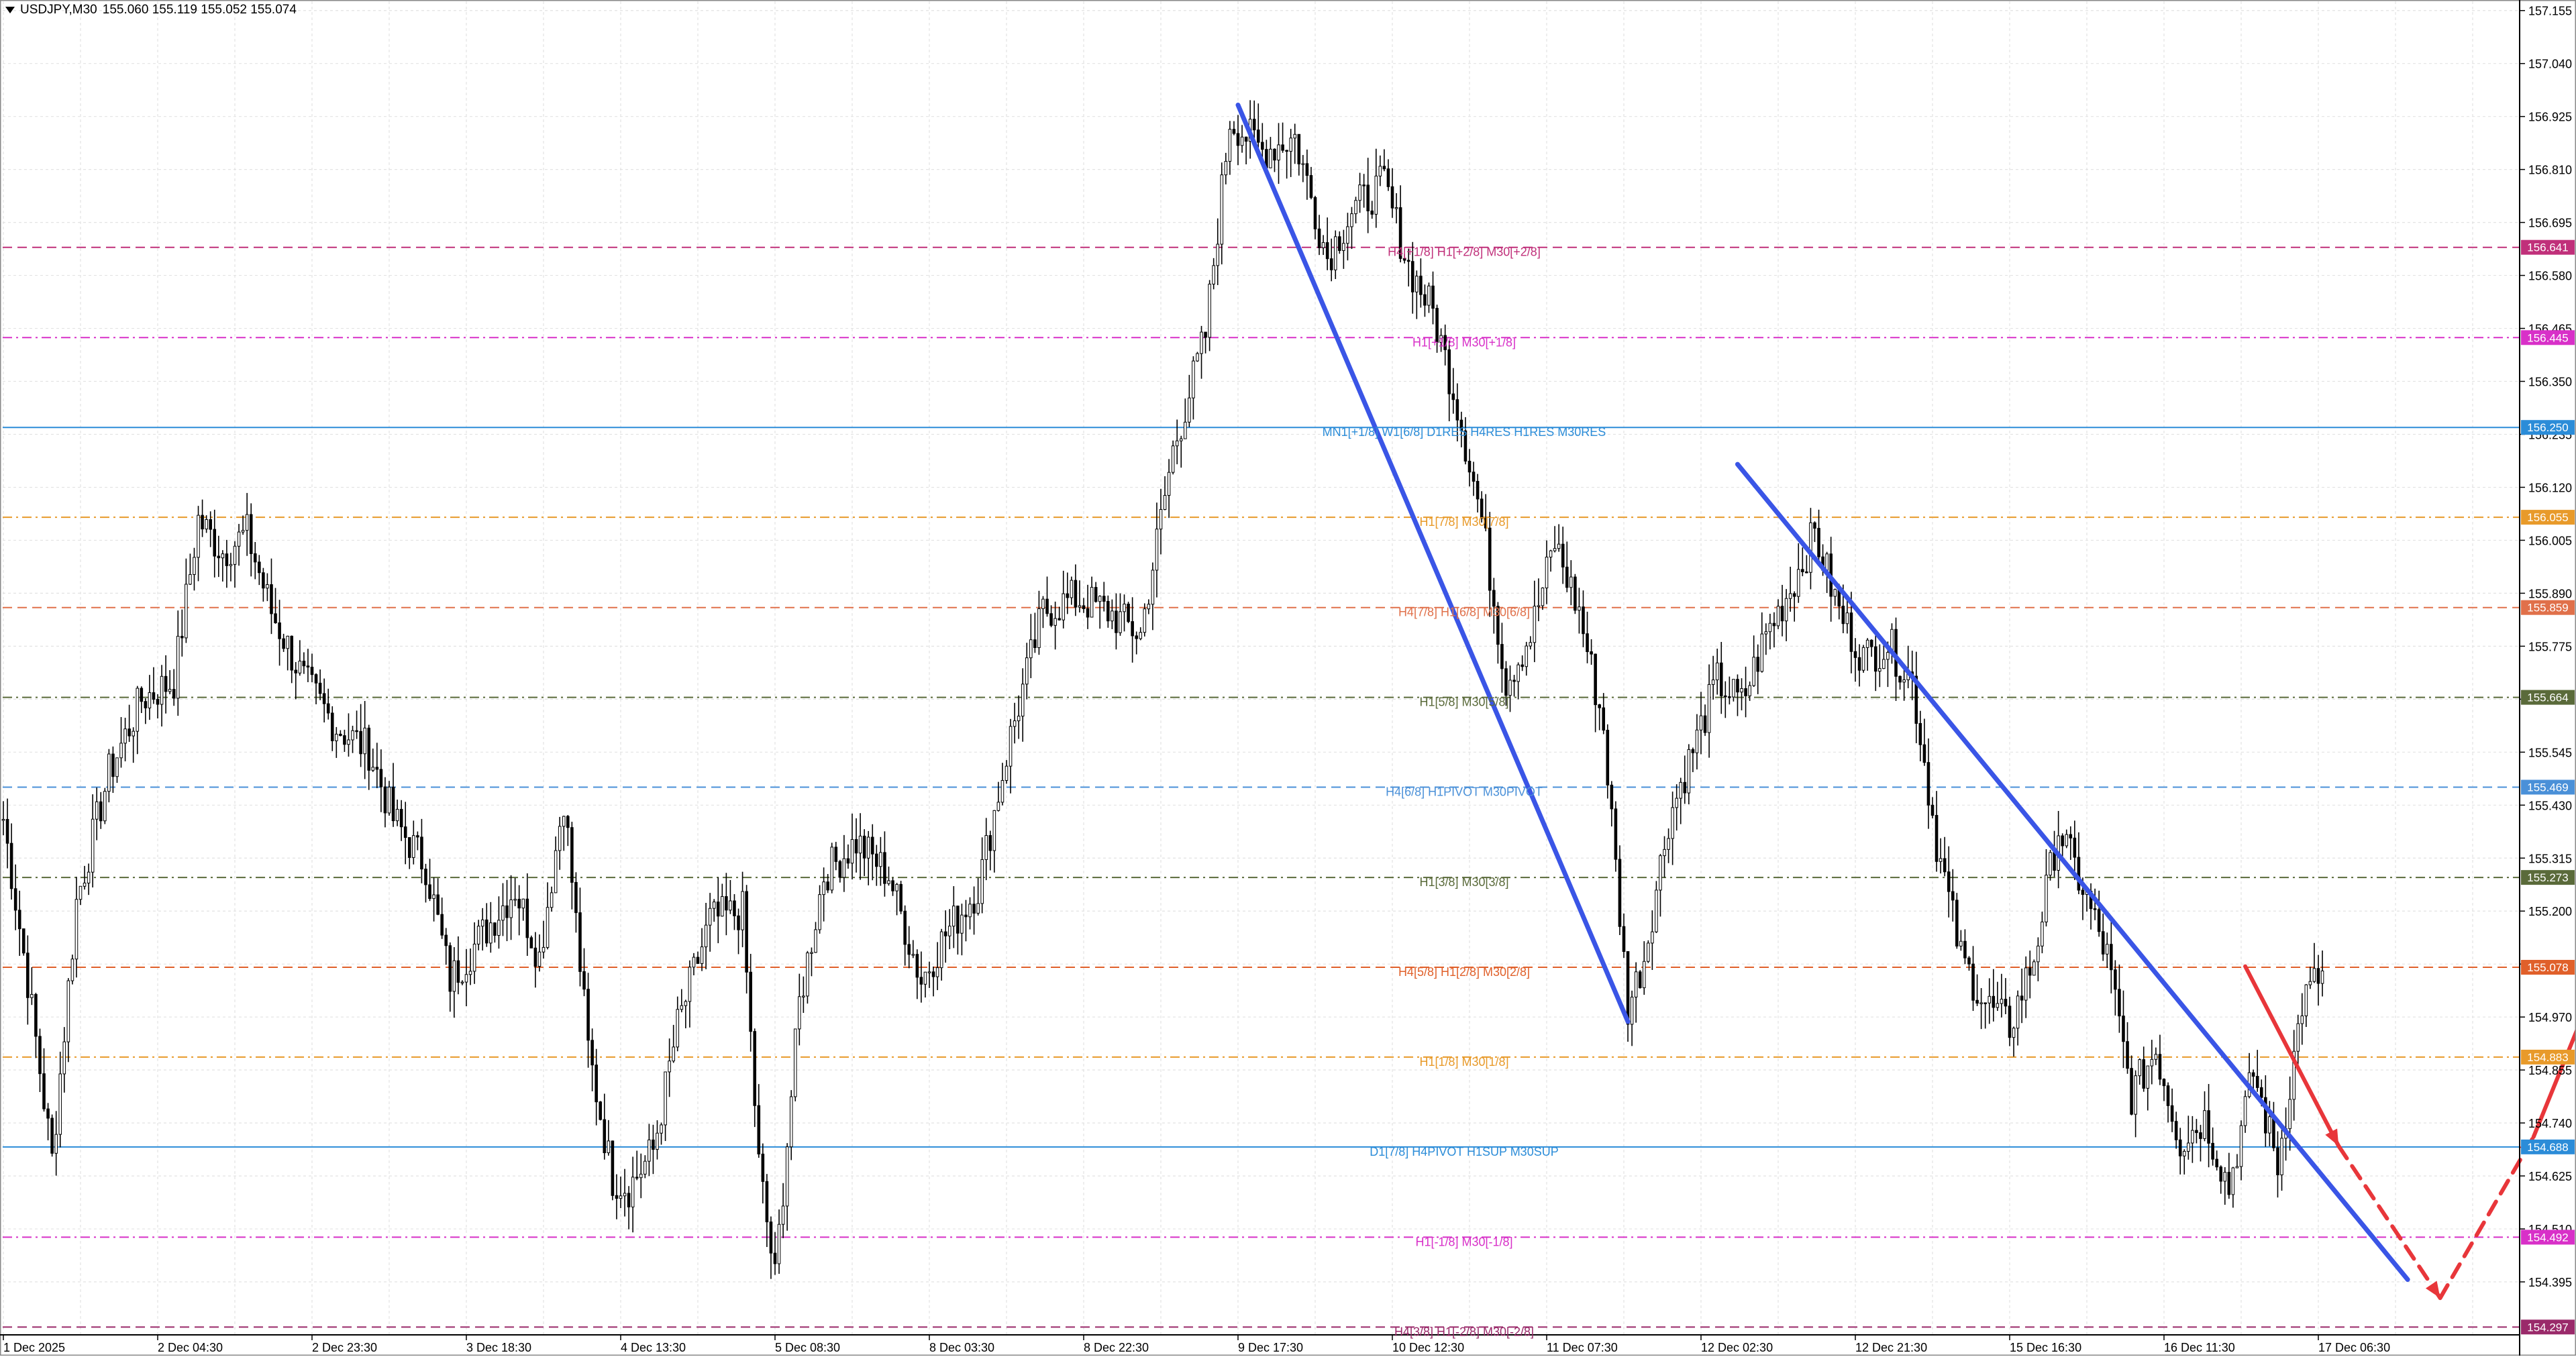 The image size is (2576, 1359). What do you see at coordinates (2547, 1147) in the screenshot?
I see `price-box-label-10: 154.688` at bounding box center [2547, 1147].